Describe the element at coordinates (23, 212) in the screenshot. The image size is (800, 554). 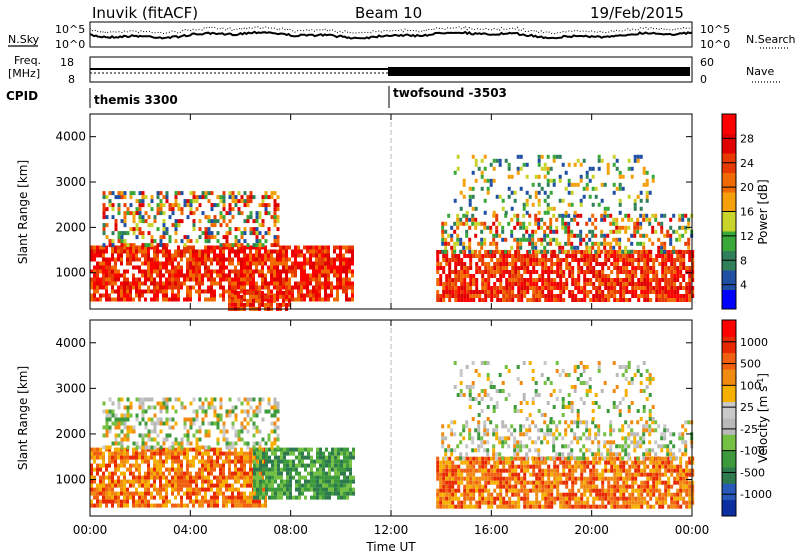
I see `power-ylabel: Slant Range [km]` at that location.